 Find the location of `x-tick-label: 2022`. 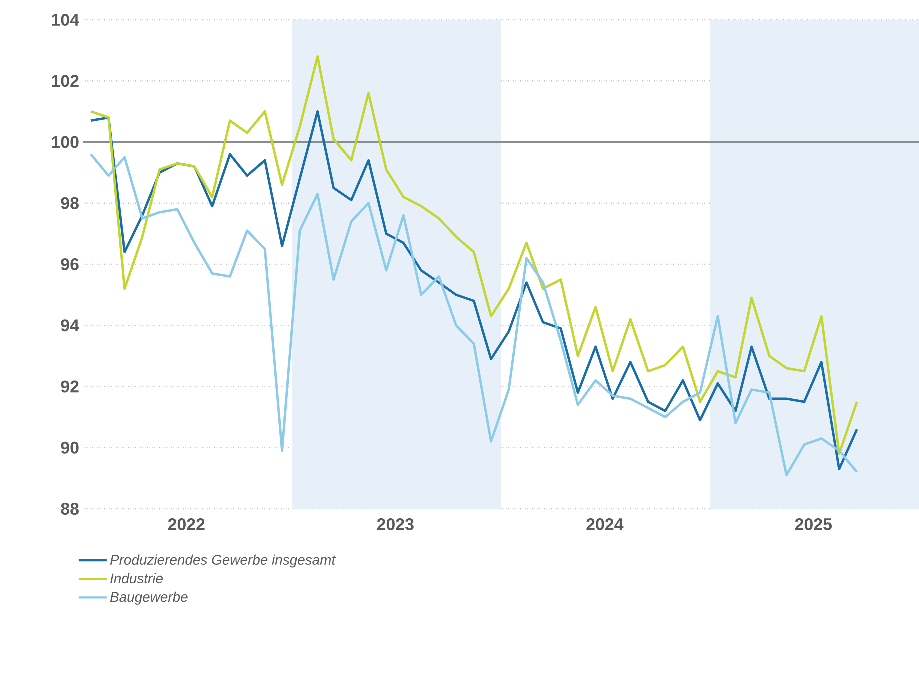

x-tick-label: 2022 is located at coordinates (186, 524).